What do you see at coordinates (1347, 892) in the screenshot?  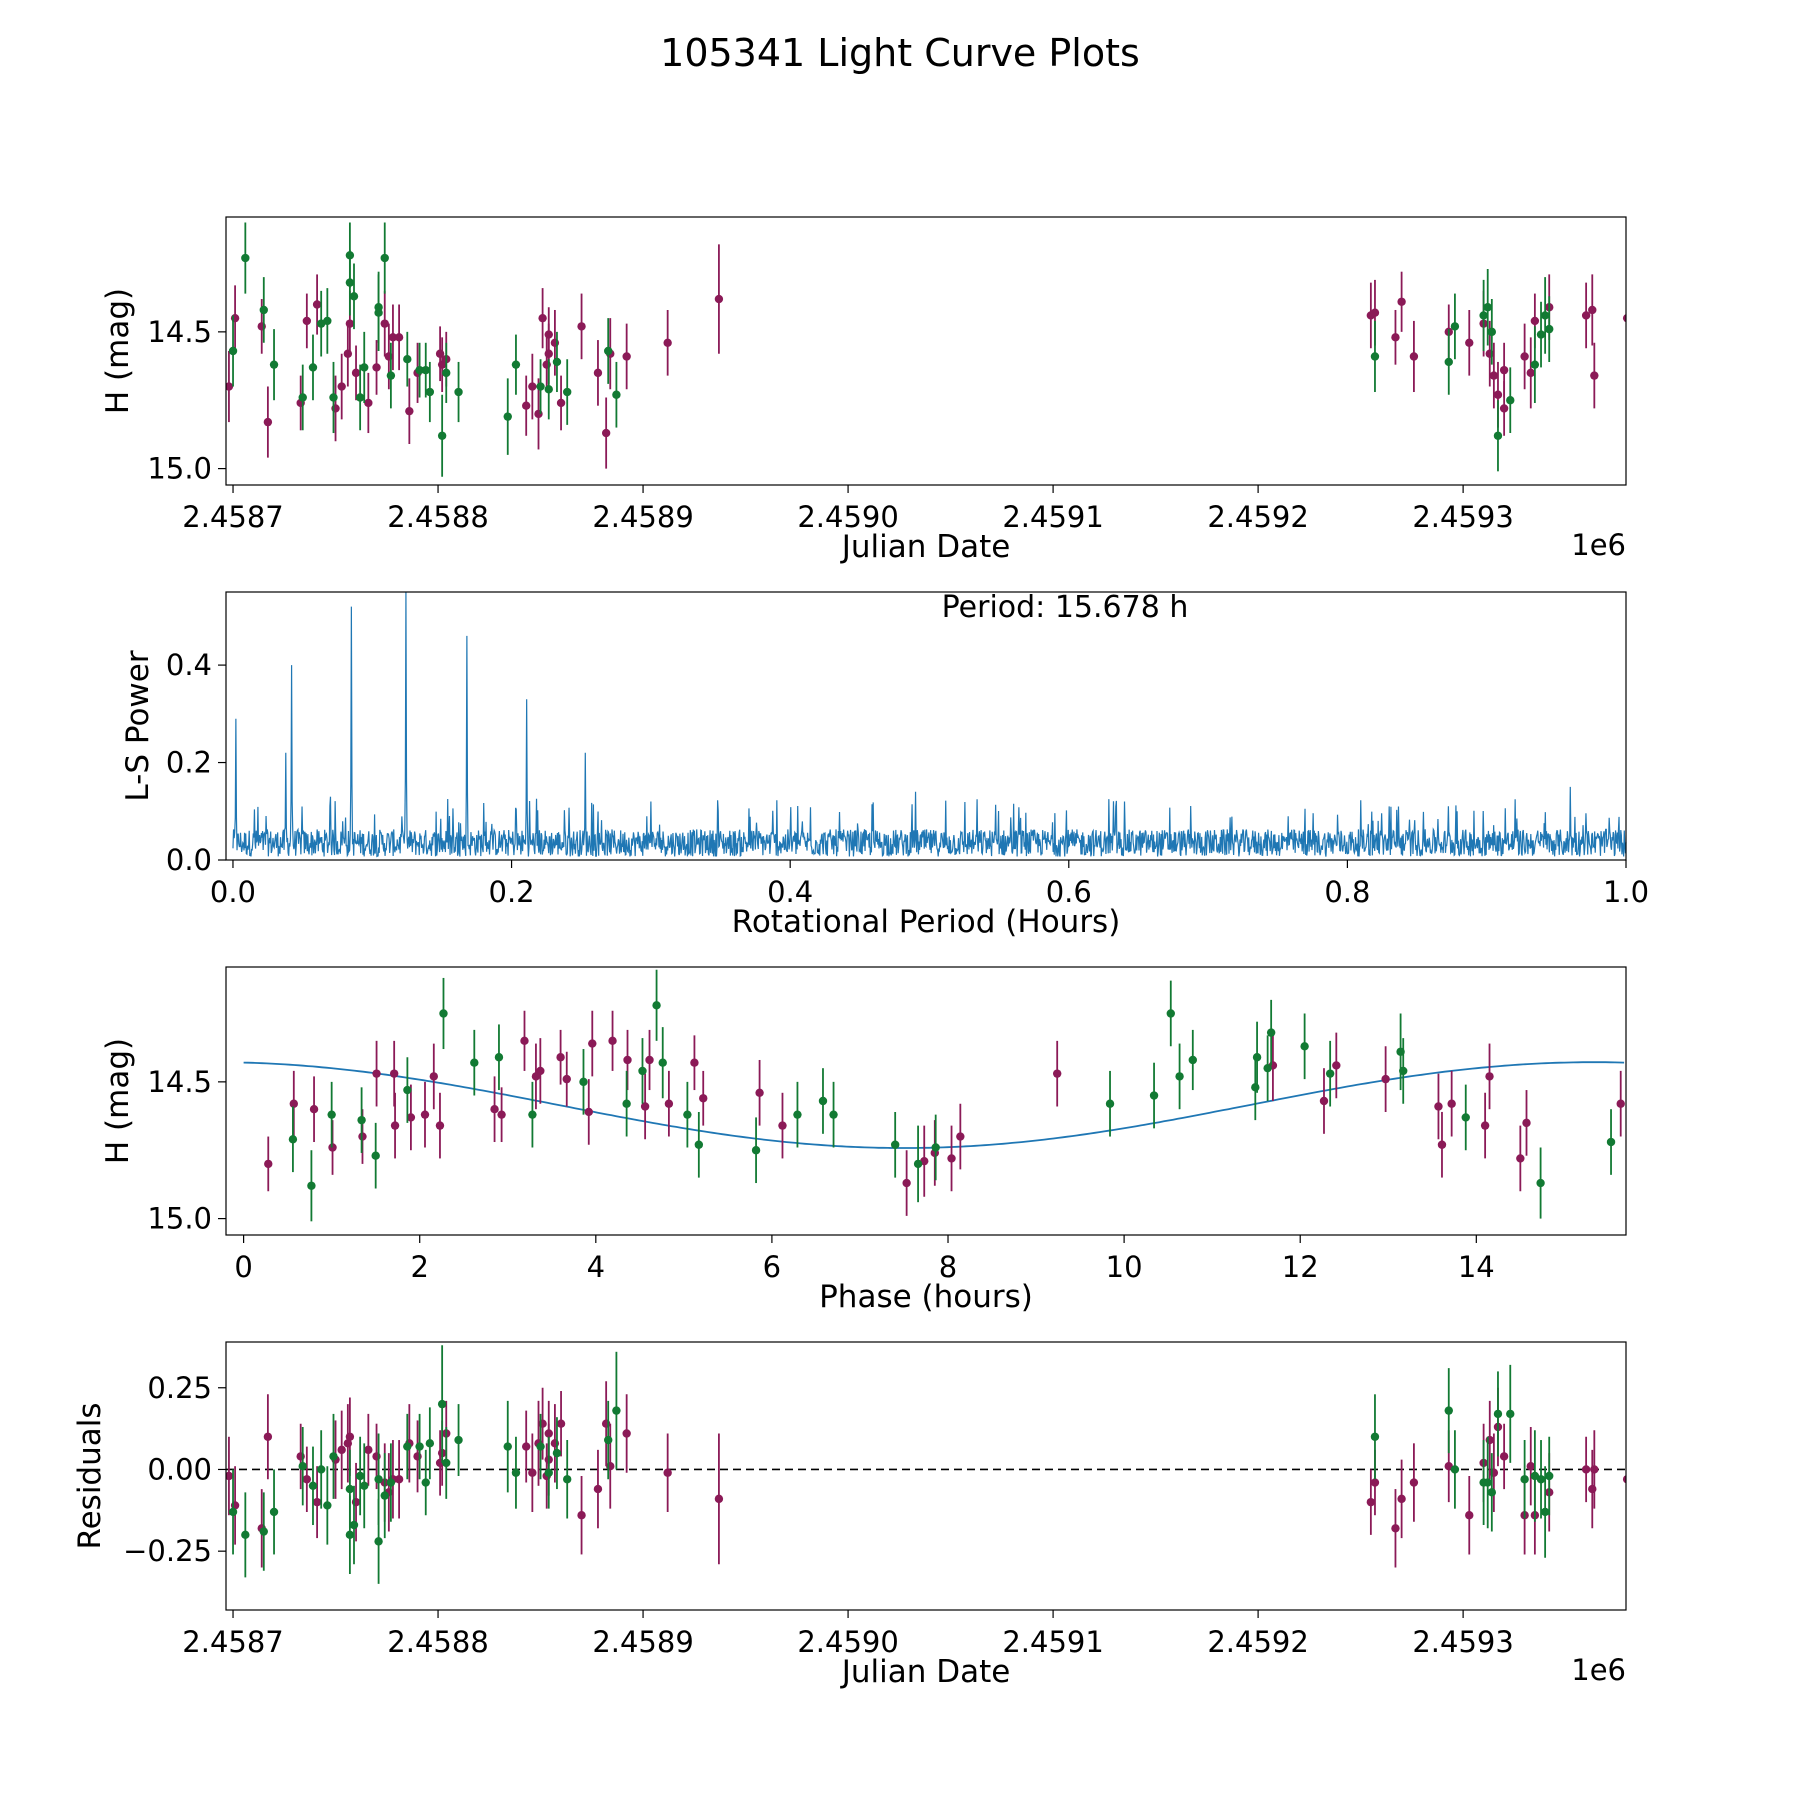 I see `x-tick-label: 0.8` at bounding box center [1347, 892].